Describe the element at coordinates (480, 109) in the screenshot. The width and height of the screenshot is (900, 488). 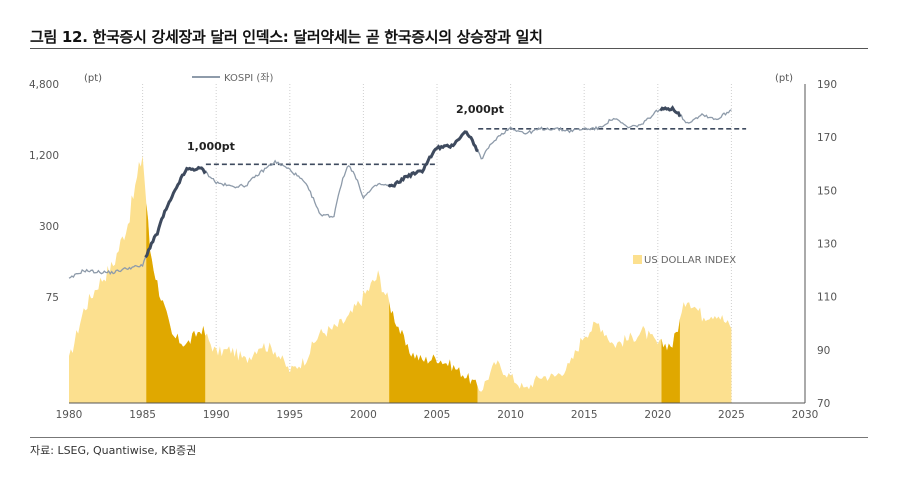
I see `annotation-2000pt: 2,000pt` at that location.